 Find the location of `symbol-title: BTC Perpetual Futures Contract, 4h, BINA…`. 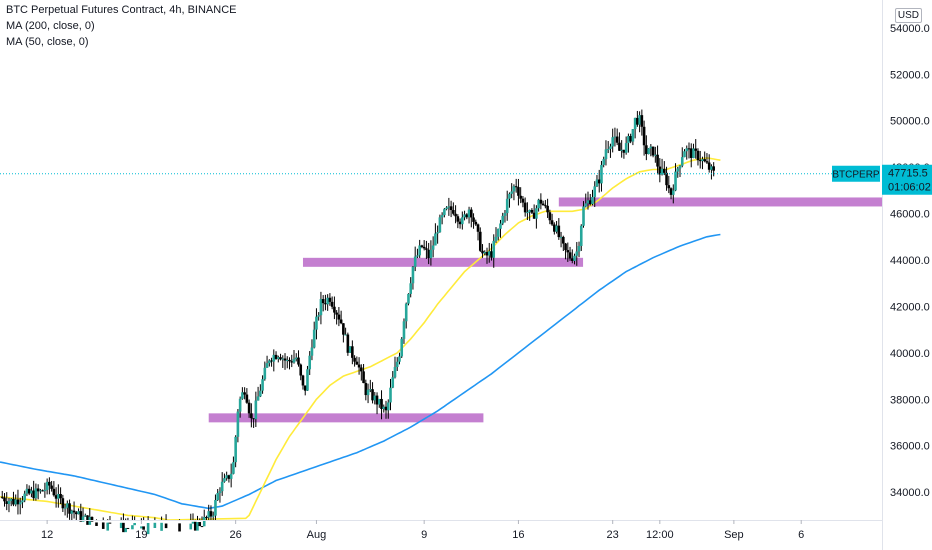

symbol-title: BTC Perpetual Futures Contract, 4h, BINA… is located at coordinates (121, 10).